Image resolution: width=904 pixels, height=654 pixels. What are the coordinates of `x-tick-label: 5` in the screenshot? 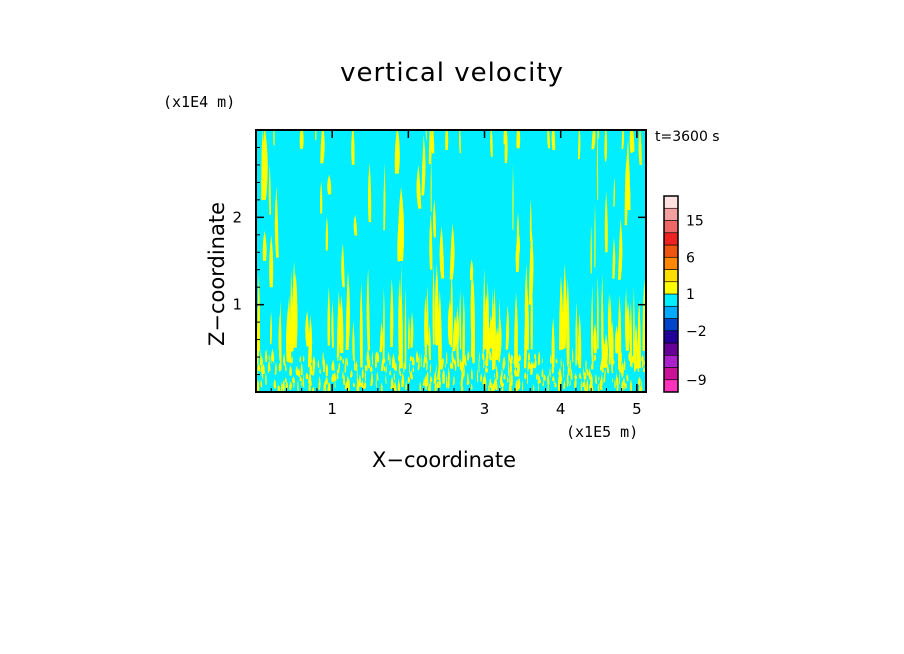 It's located at (637, 409).